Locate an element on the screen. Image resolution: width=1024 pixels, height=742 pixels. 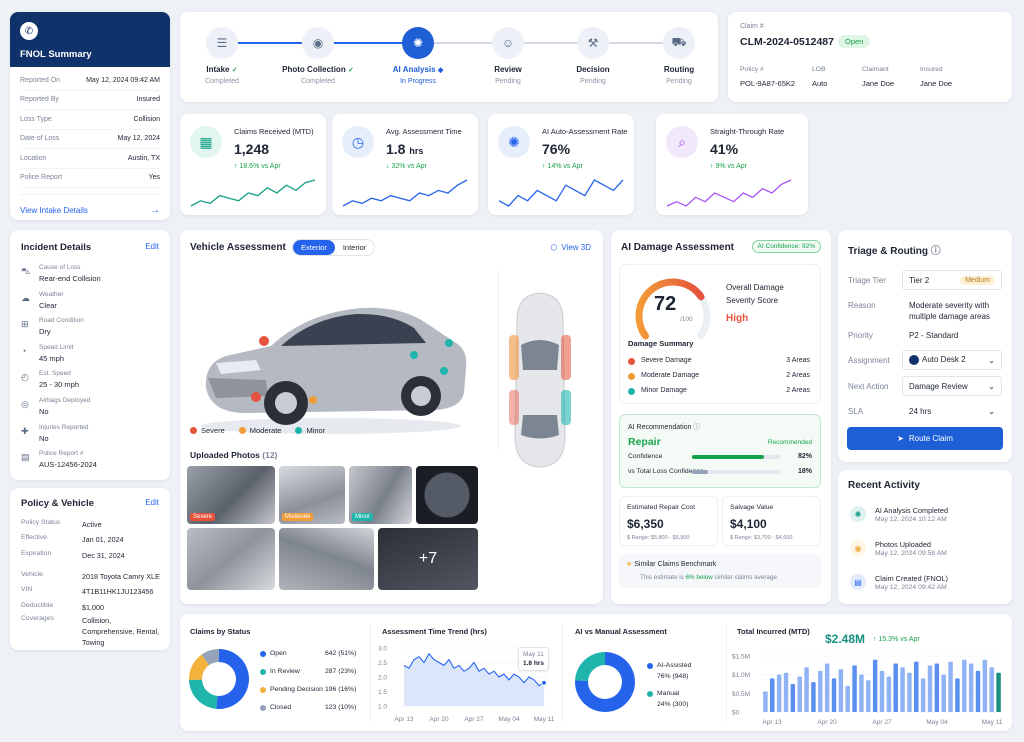
step-photo-collection: ◉ is located at coordinates (318, 43).